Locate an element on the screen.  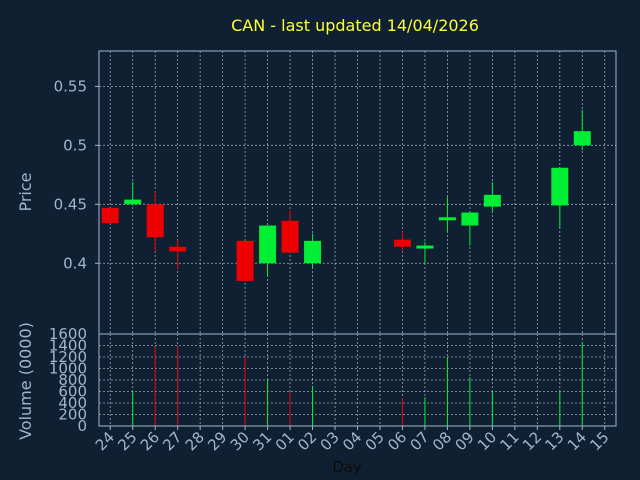
x-tick-label: 15 is located at coordinates (599, 441).